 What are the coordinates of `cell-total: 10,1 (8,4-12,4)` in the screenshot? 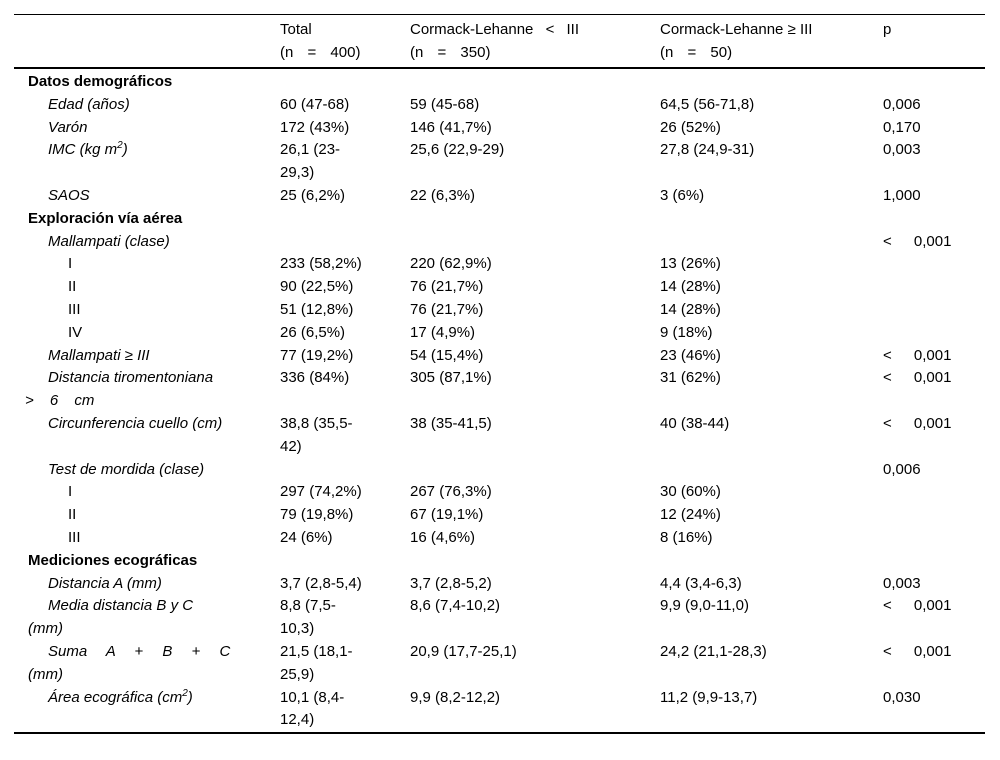 It's located at (312, 708).